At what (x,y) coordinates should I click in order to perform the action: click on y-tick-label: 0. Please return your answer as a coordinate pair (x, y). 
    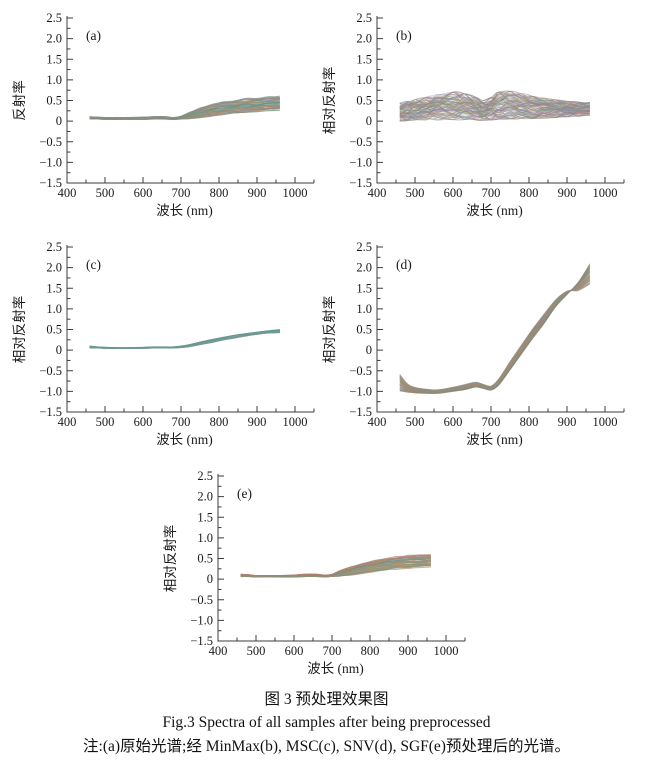
    Looking at the image, I should click on (369, 121).